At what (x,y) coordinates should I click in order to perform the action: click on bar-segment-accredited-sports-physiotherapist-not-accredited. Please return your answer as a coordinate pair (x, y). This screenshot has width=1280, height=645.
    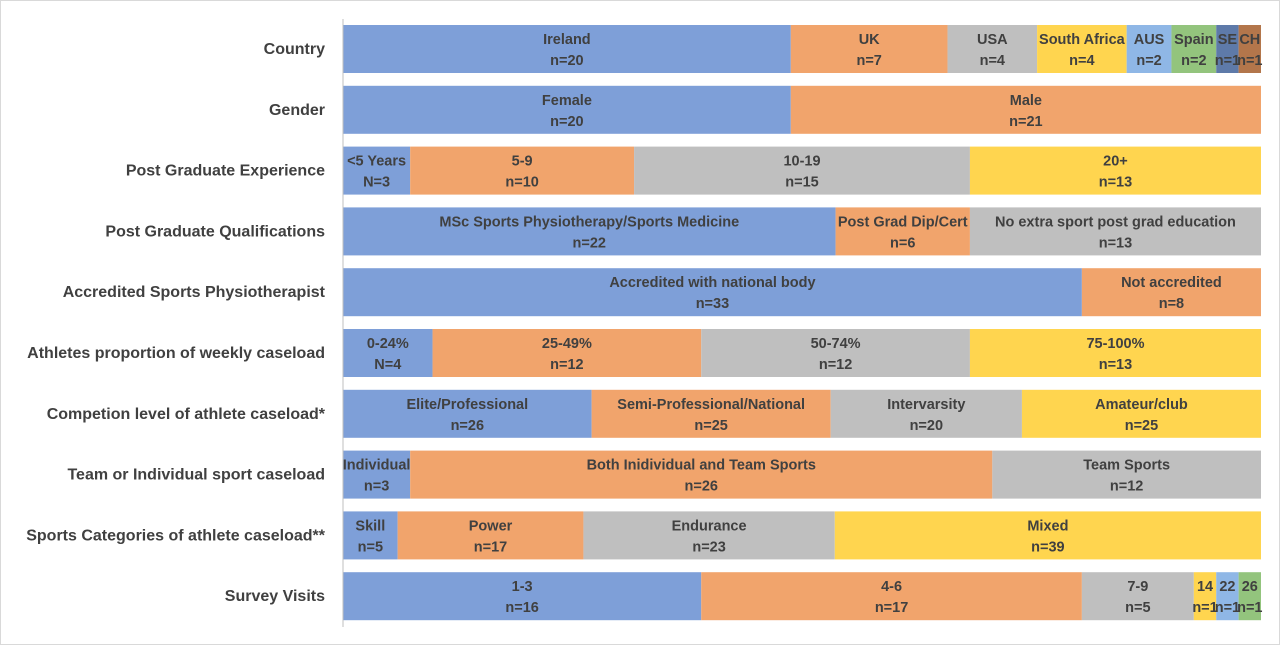
    Looking at the image, I should click on (1171, 292).